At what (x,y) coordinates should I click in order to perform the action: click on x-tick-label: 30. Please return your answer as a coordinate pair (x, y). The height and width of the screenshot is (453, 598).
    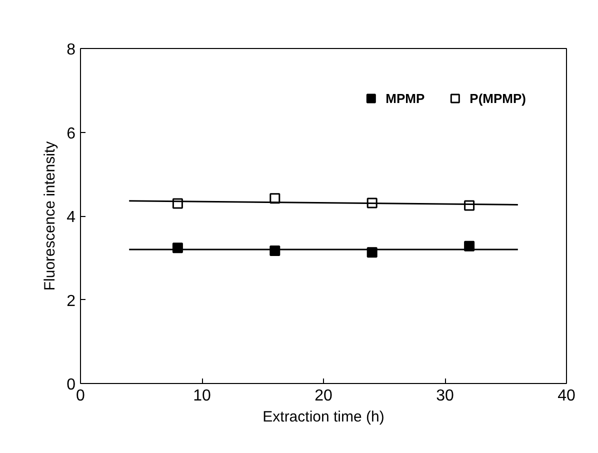
    Looking at the image, I should click on (445, 396).